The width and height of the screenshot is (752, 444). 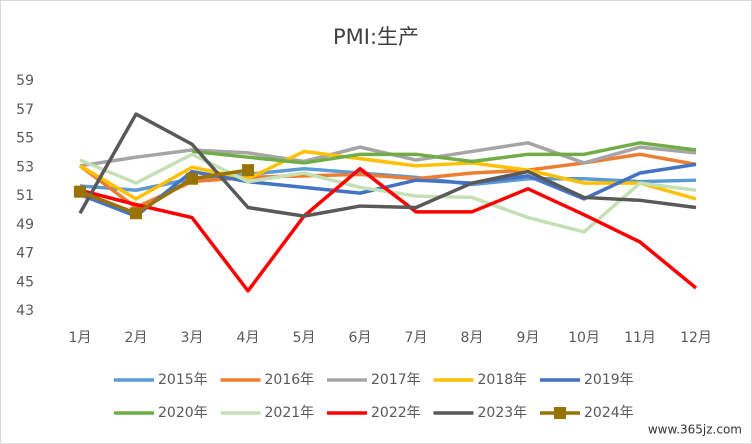 What do you see at coordinates (640, 338) in the screenshot?
I see `x-tick-label: 11月` at bounding box center [640, 338].